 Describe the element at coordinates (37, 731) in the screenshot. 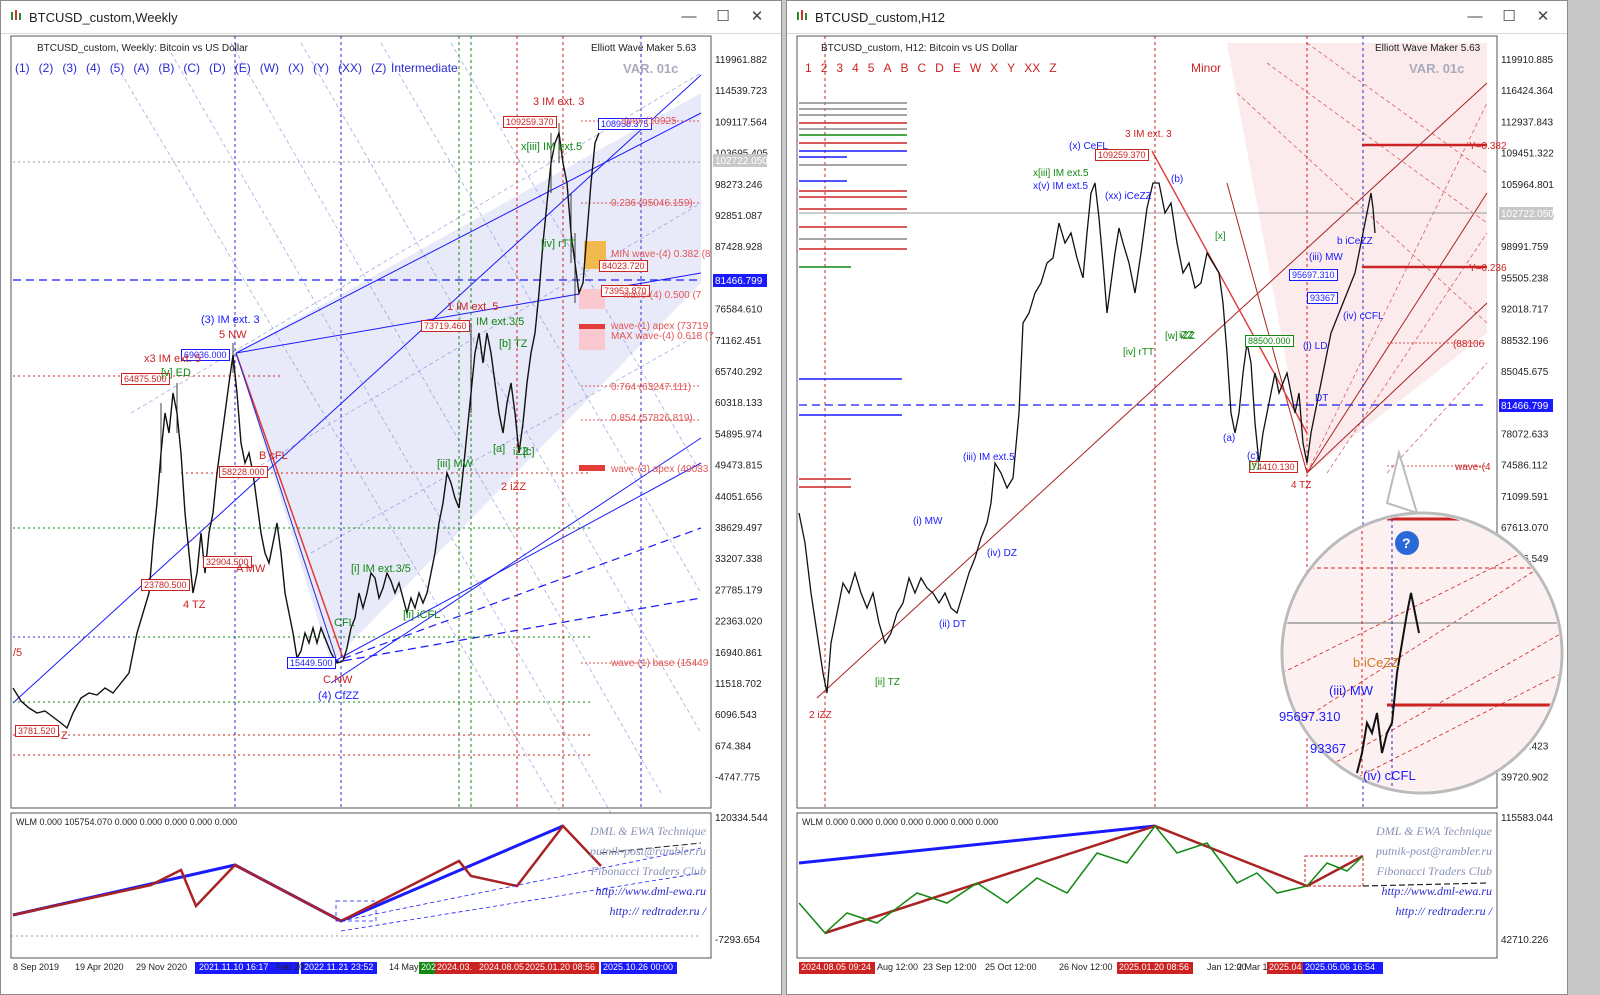

I see `price-box-label: 3781.520` at that location.